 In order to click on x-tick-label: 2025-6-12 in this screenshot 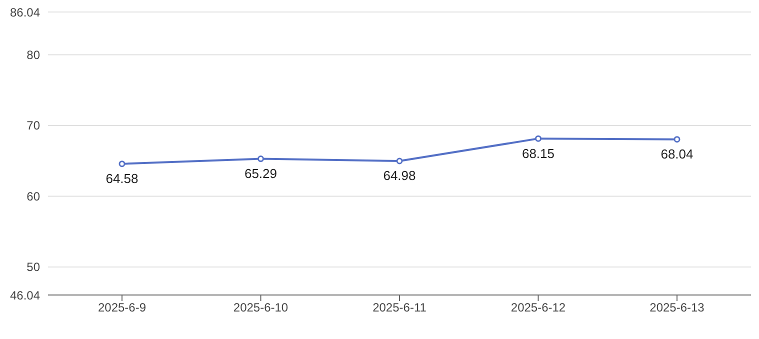, I will do `click(538, 307)`.